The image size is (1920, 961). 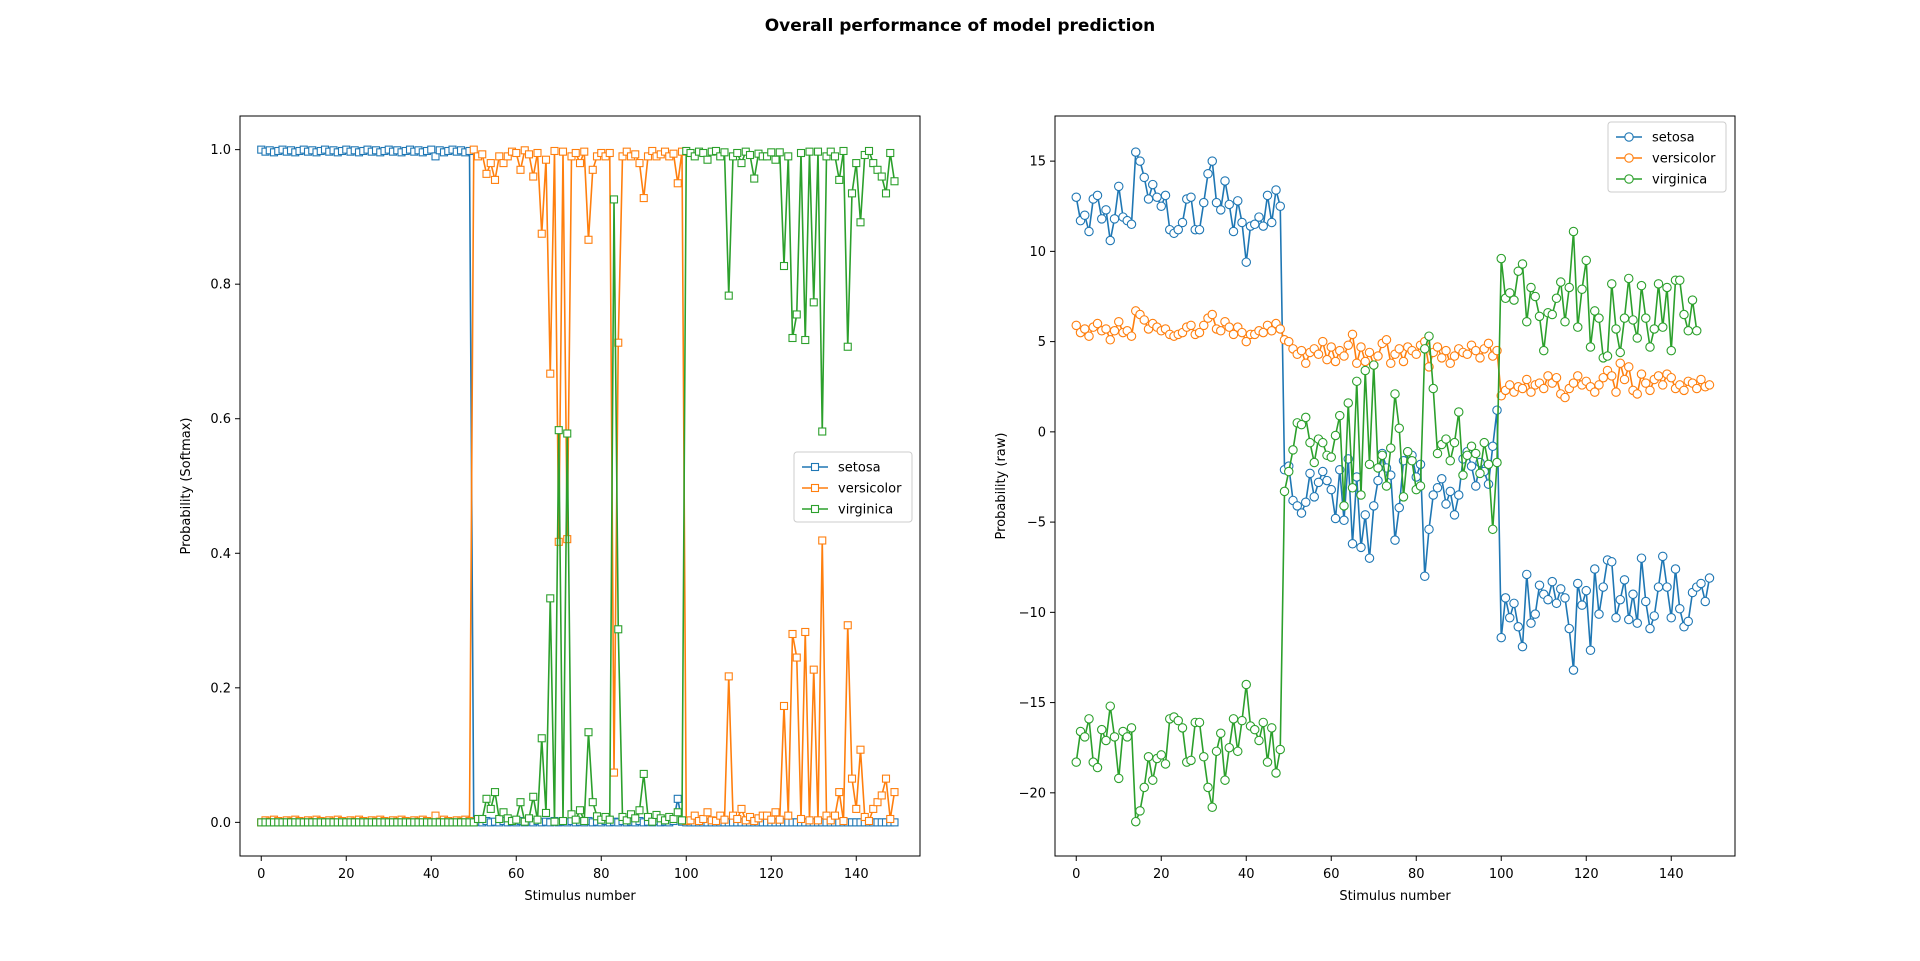 I want to click on x-tick-label: 100, so click(x=686, y=874).